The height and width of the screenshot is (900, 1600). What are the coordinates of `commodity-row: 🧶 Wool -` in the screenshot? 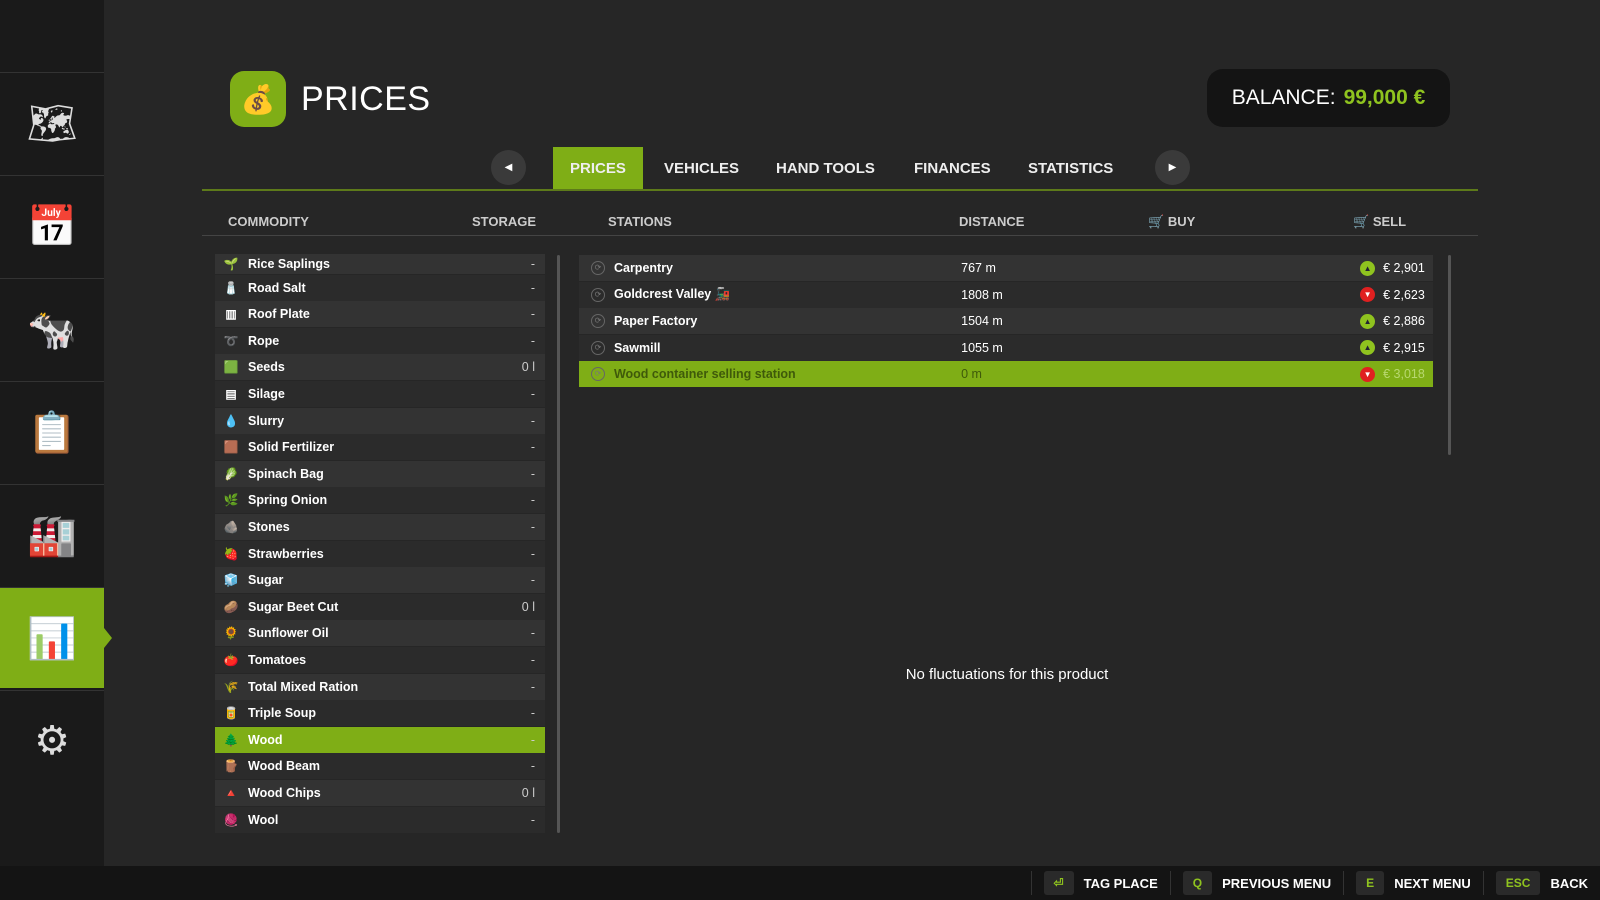 It's located at (380, 819).